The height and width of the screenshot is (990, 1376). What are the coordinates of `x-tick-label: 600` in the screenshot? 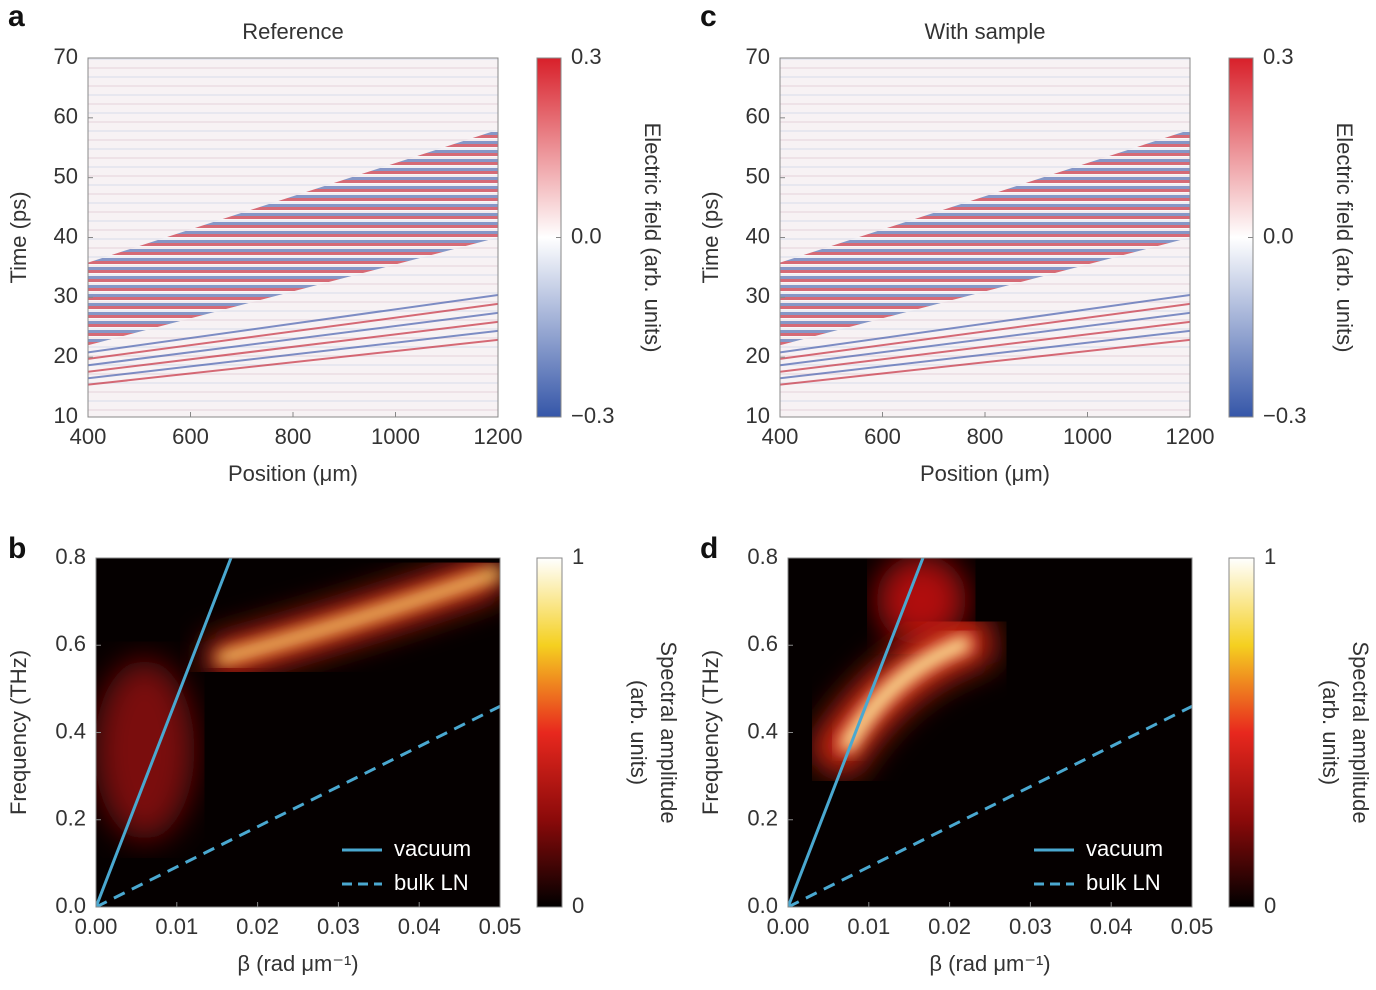 It's located at (882, 436).